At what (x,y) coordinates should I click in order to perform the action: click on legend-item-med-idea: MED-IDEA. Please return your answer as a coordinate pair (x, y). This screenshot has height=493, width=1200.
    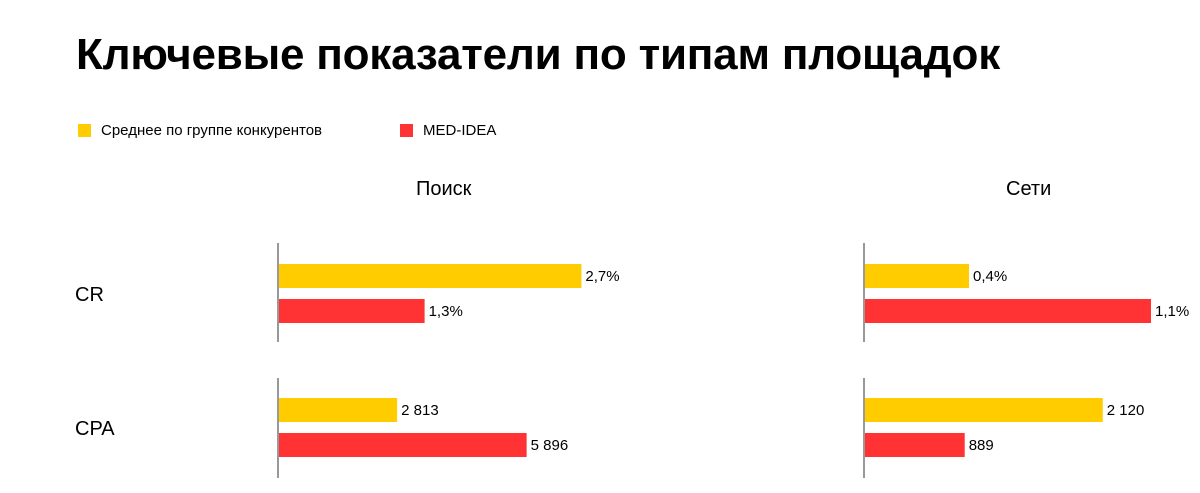
    Looking at the image, I should click on (448, 130).